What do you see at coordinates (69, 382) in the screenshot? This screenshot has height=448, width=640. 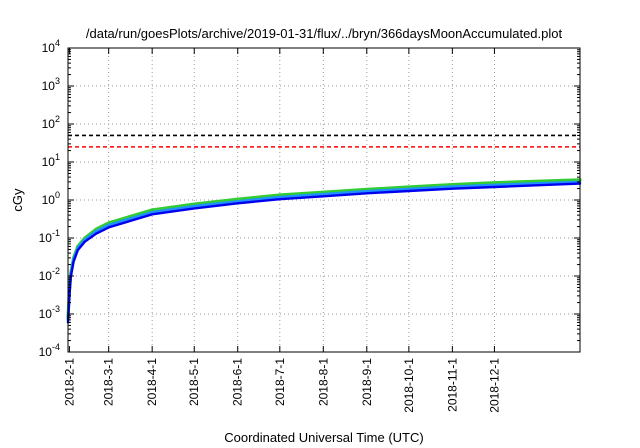 I see `x-tick-label: 2018-2-1` at bounding box center [69, 382].